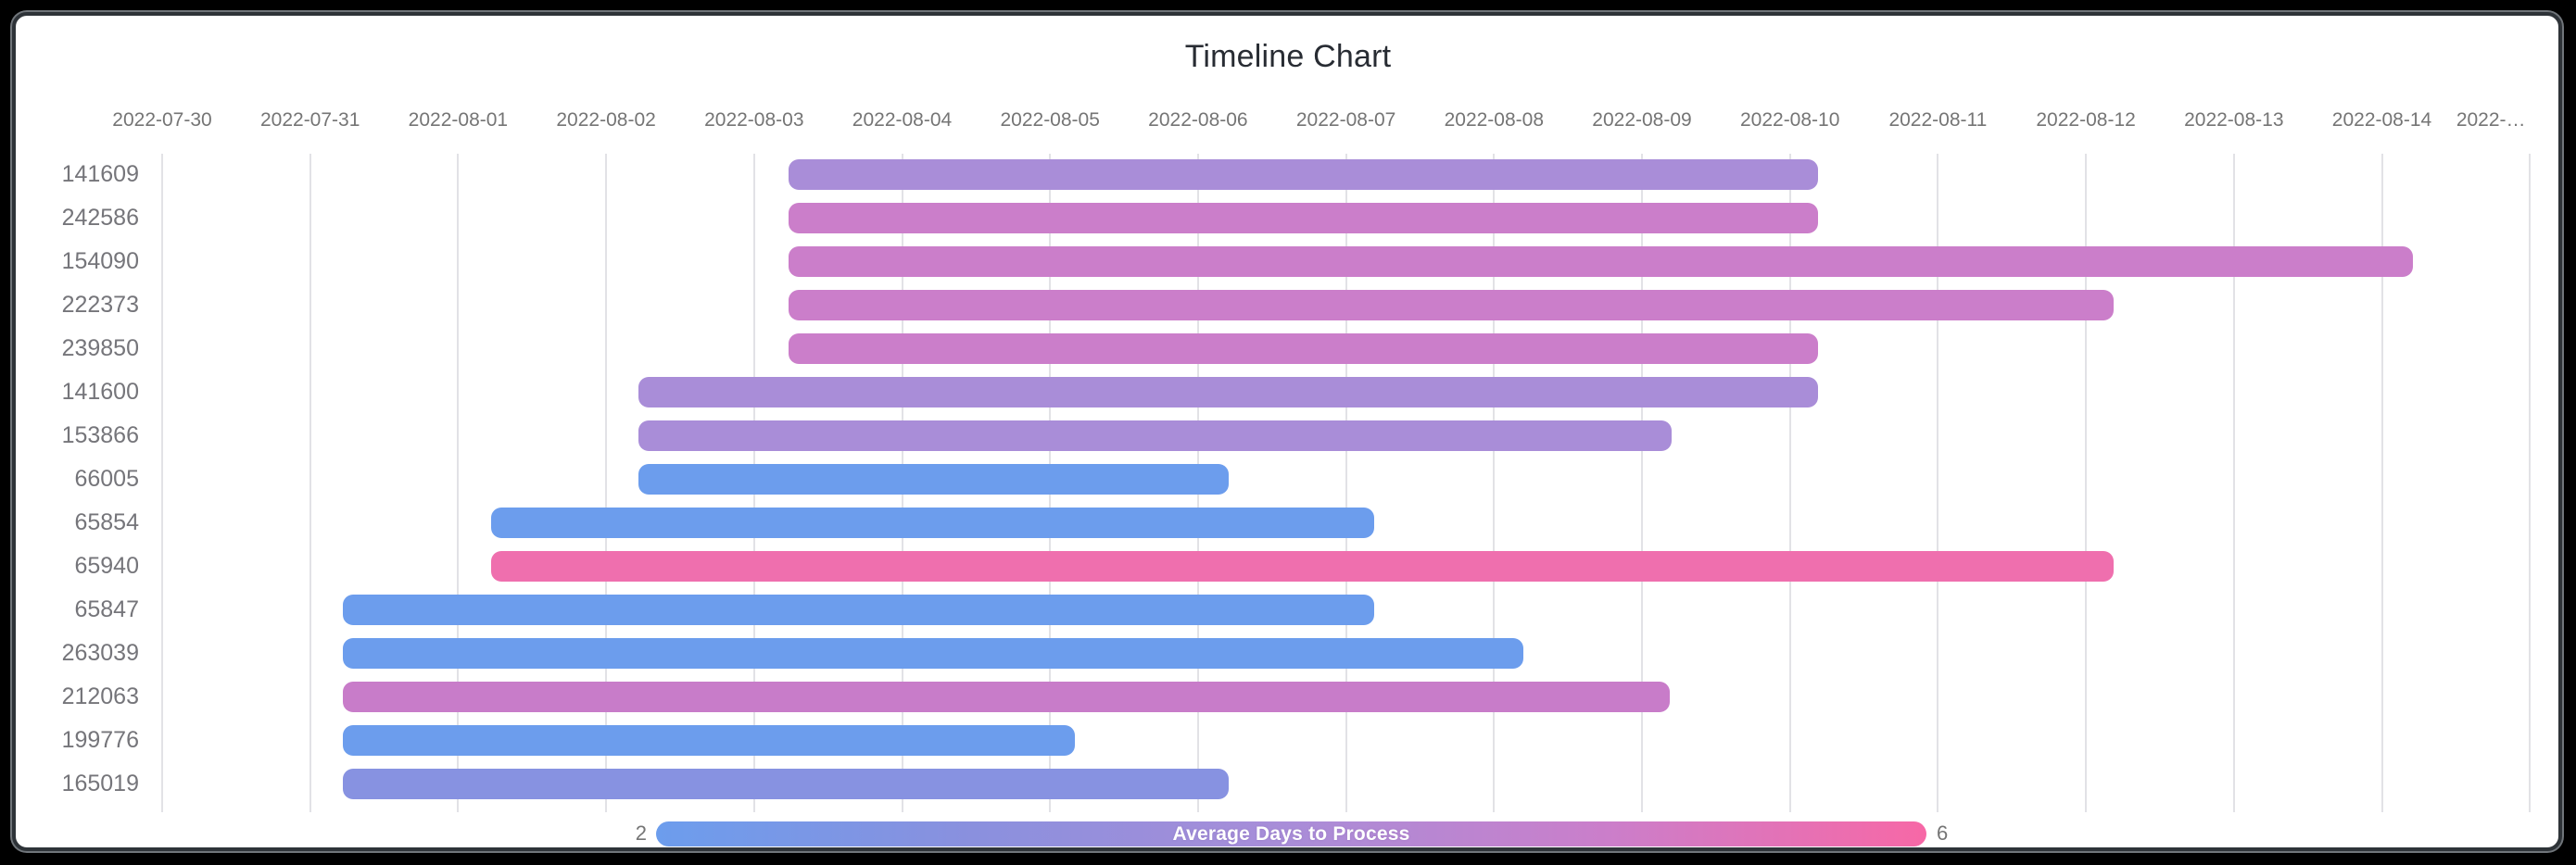 This screenshot has height=865, width=2576. What do you see at coordinates (1345, 120) in the screenshot?
I see `x-tick-label: 2022-08-07` at bounding box center [1345, 120].